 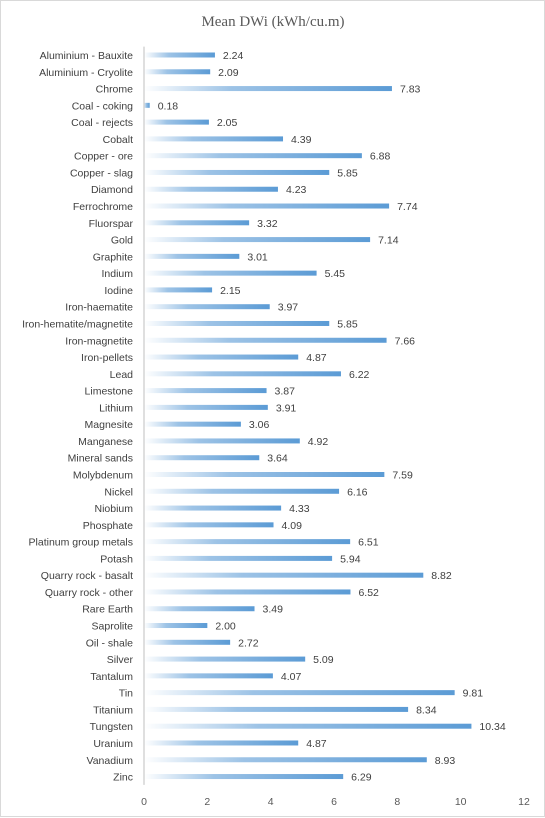 What do you see at coordinates (288, 308) in the screenshot?
I see `value-label: 3.97` at bounding box center [288, 308].